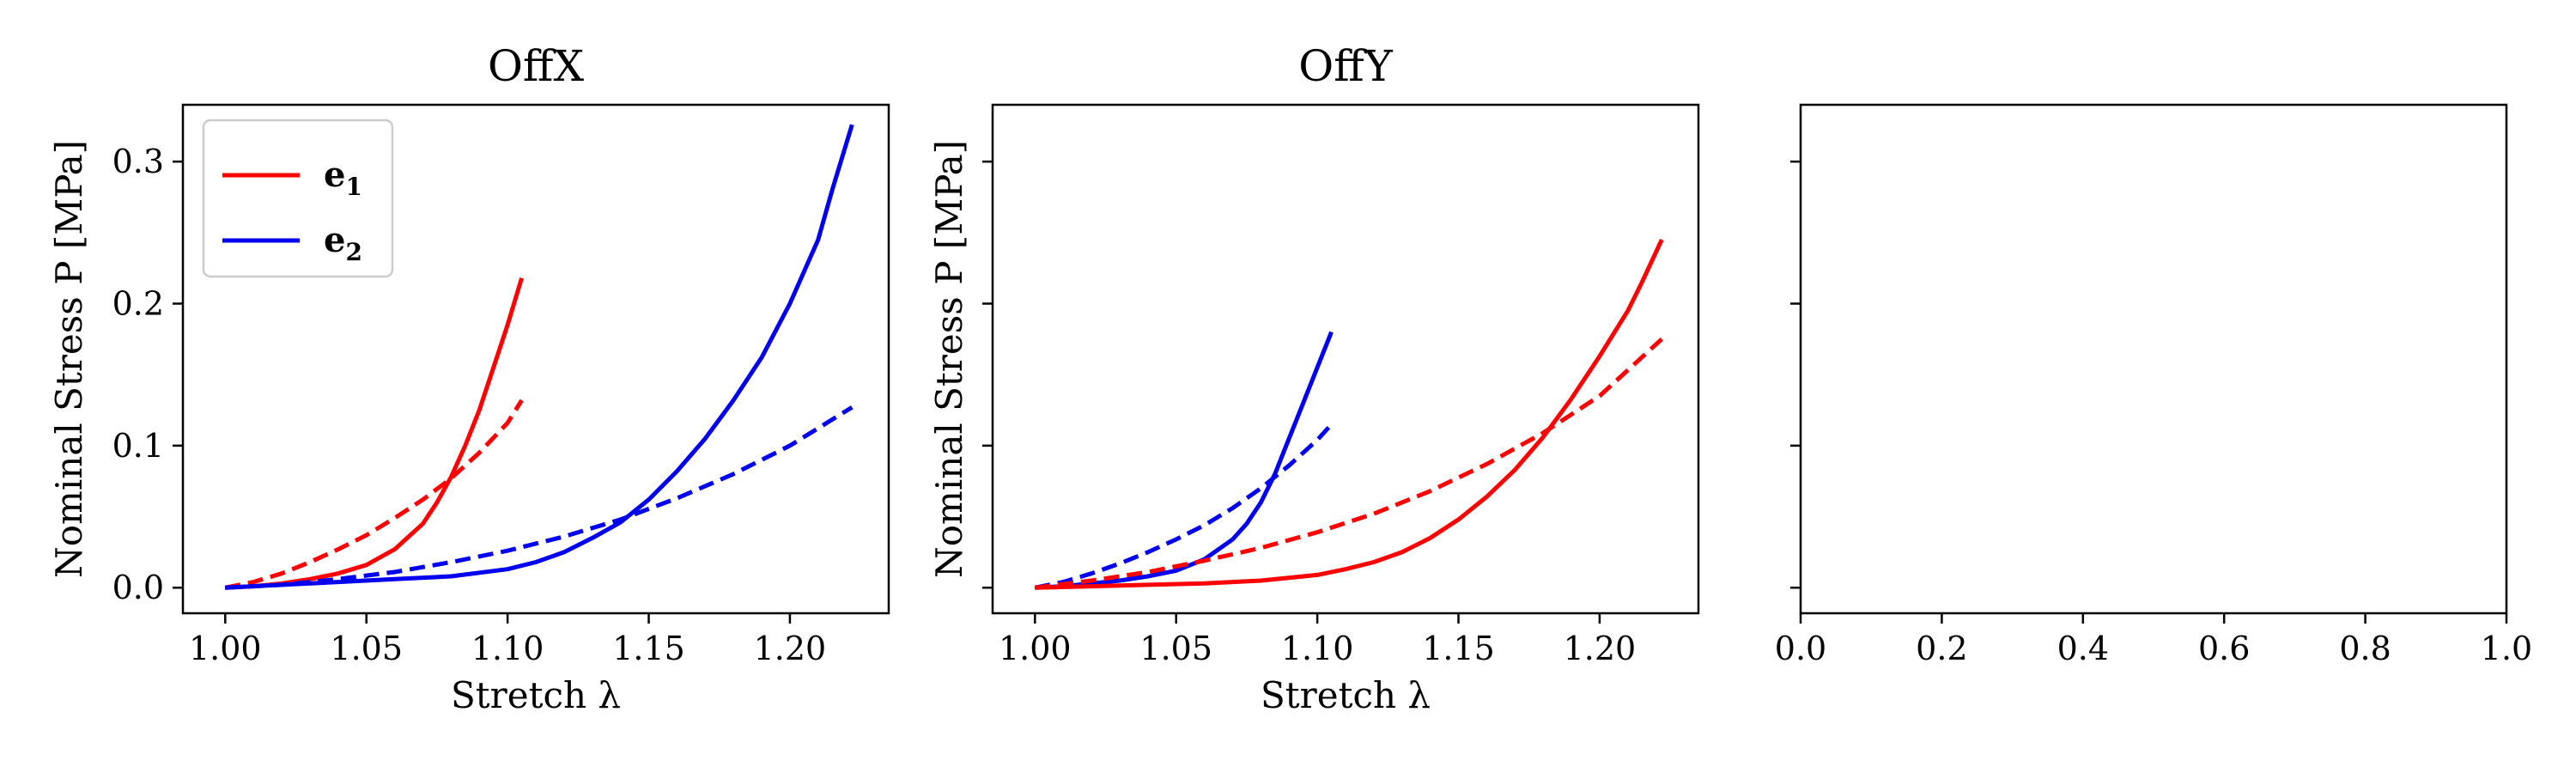  Describe the element at coordinates (2507, 648) in the screenshot. I see `x-tick-label: 1.0` at that location.